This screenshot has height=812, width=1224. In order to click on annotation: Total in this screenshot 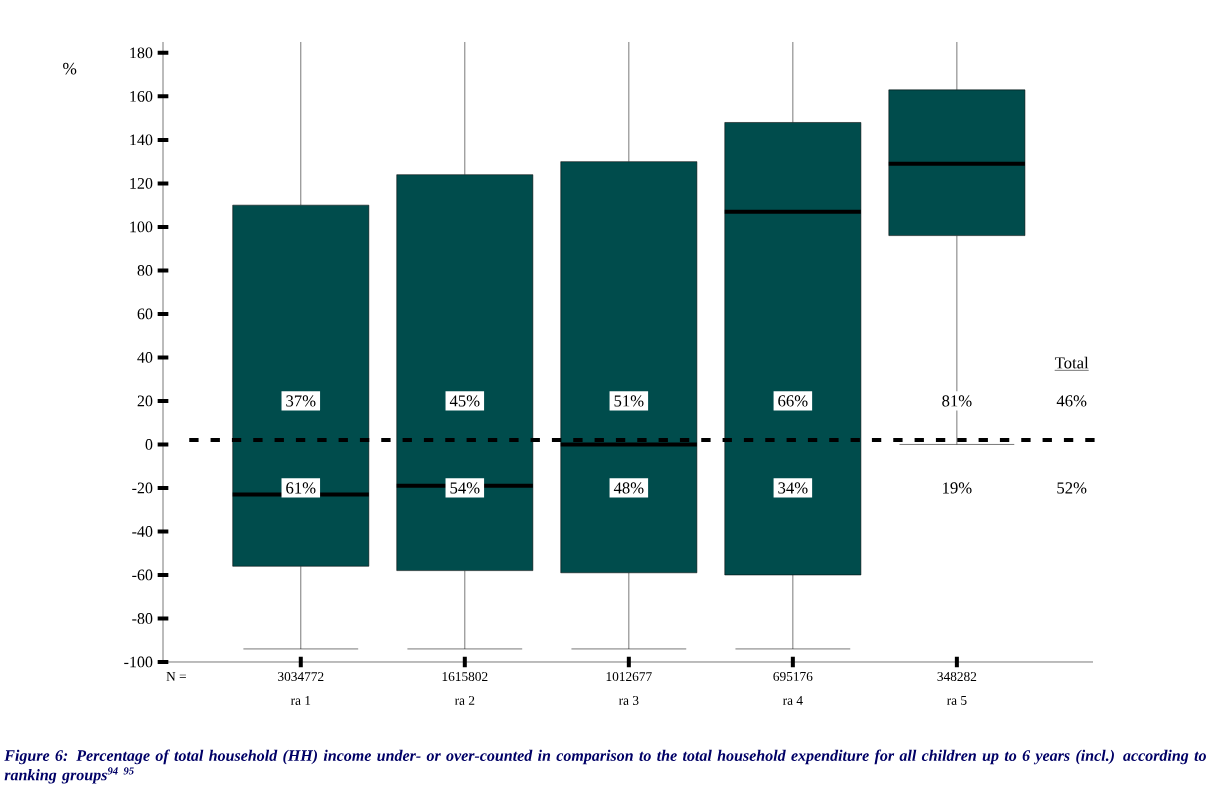, I will do `click(1071, 362)`.